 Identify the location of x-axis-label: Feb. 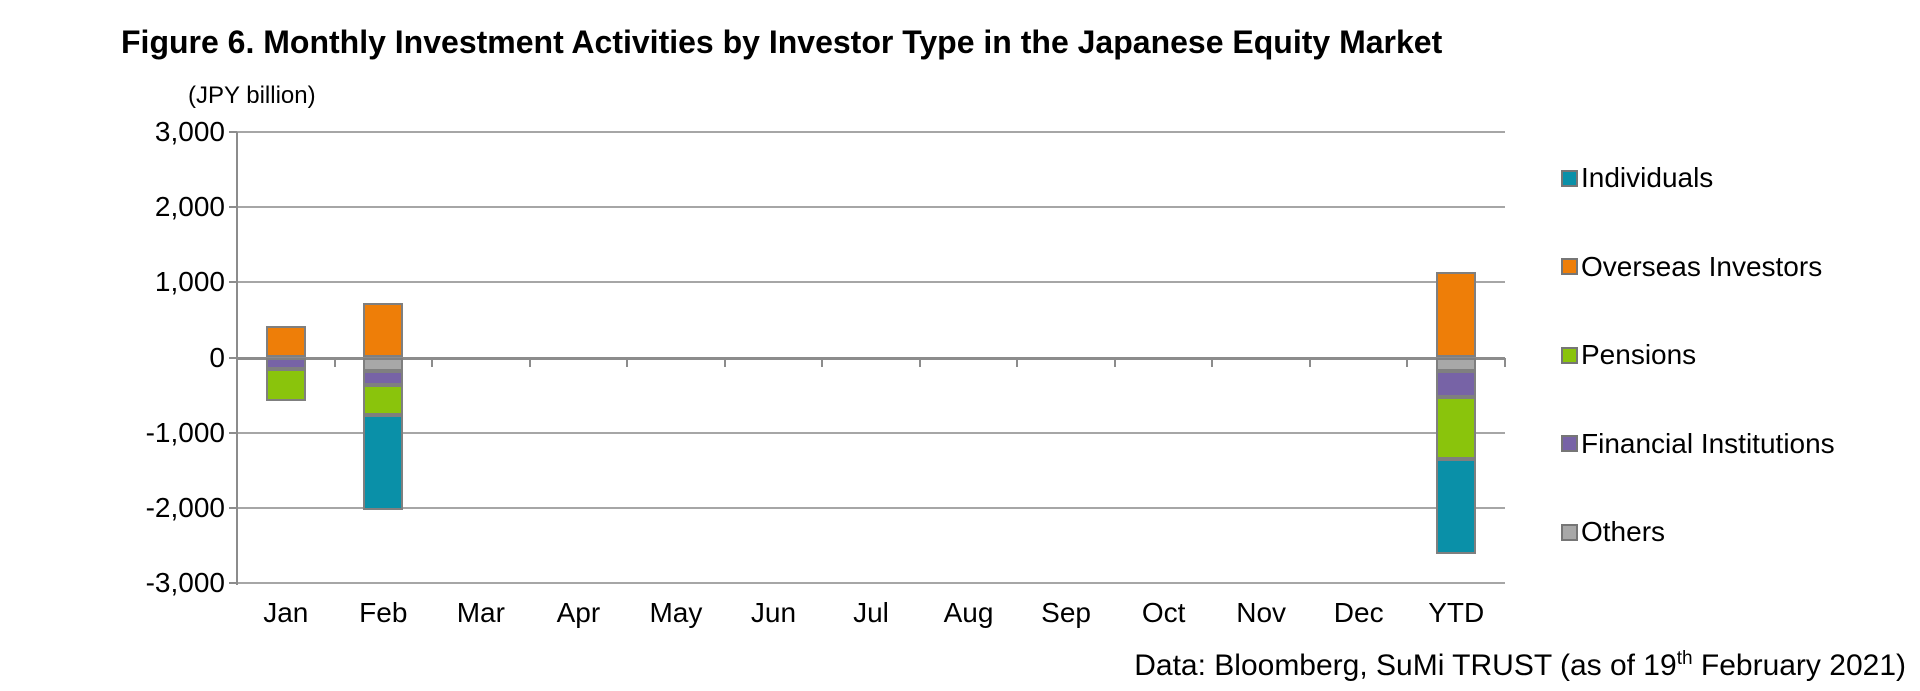
(383, 612).